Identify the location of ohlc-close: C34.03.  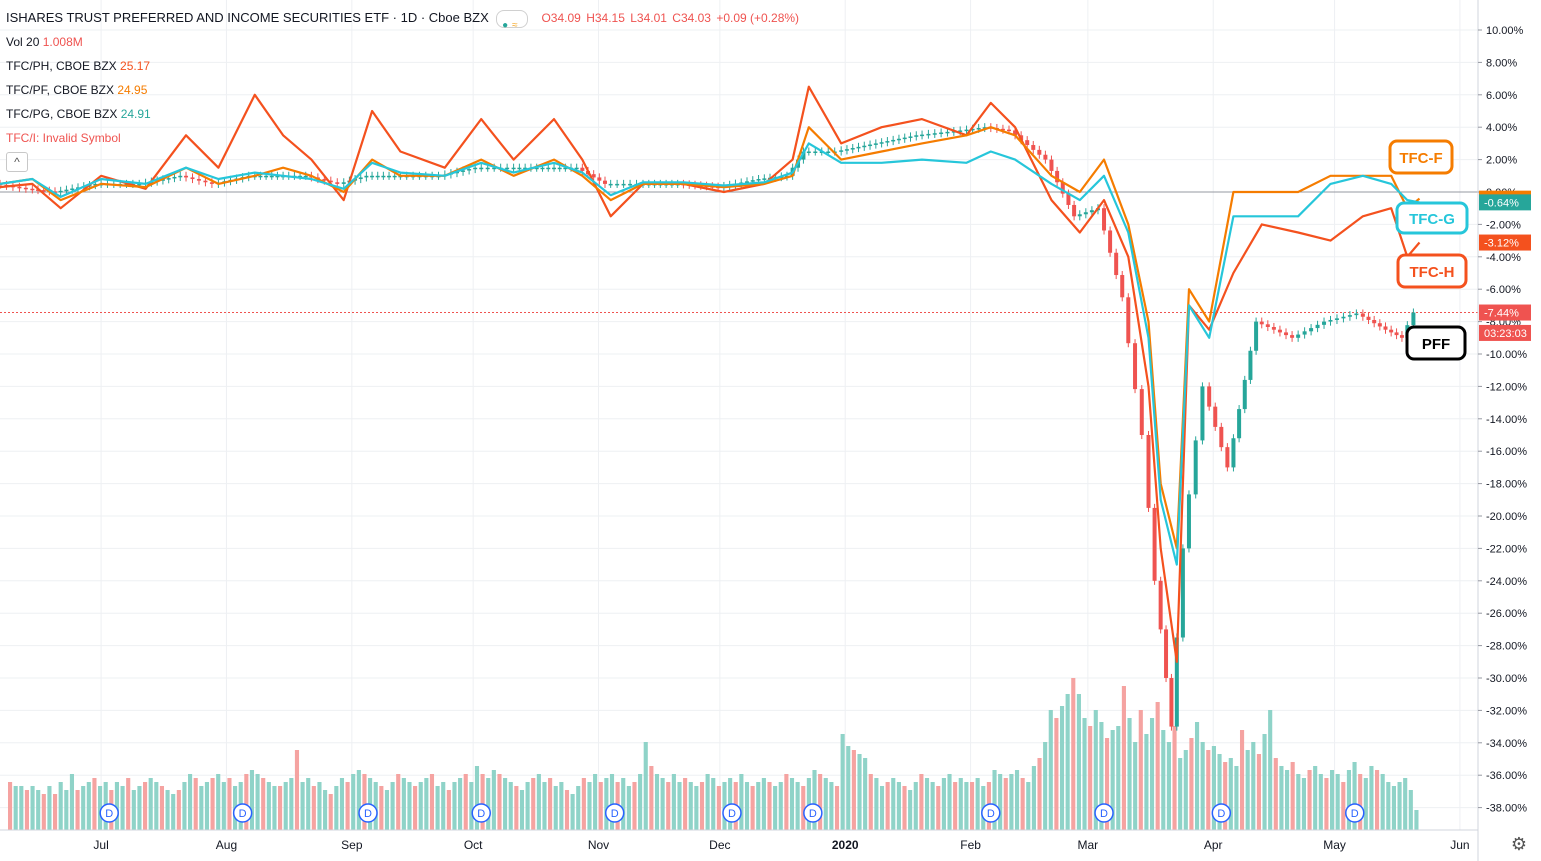
(691, 18).